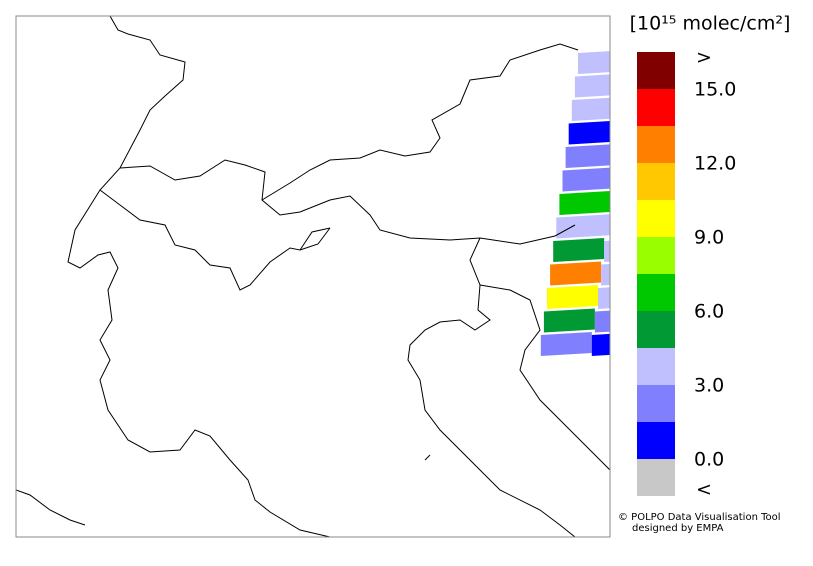  Describe the element at coordinates (709, 386) in the screenshot. I see `colorbar-label: 3.0` at that location.